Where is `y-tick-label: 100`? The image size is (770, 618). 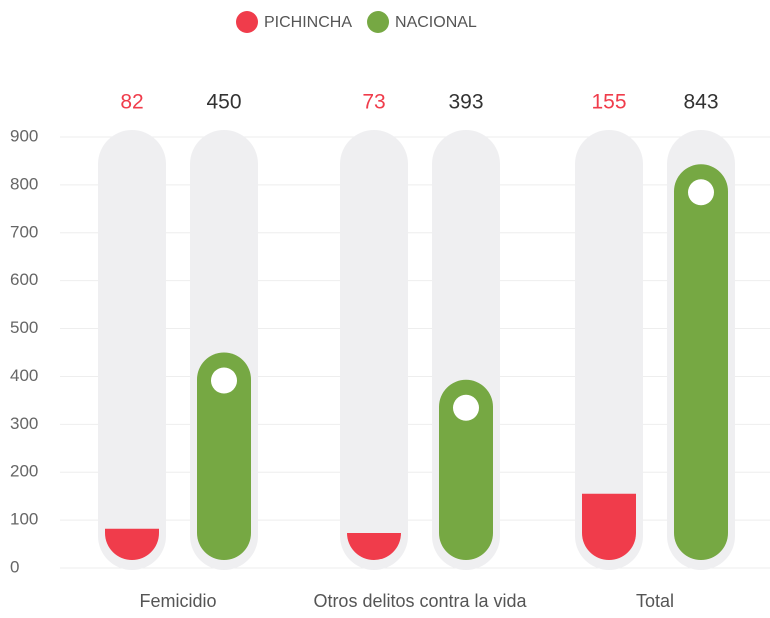 y-tick-label: 100 is located at coordinates (24, 519).